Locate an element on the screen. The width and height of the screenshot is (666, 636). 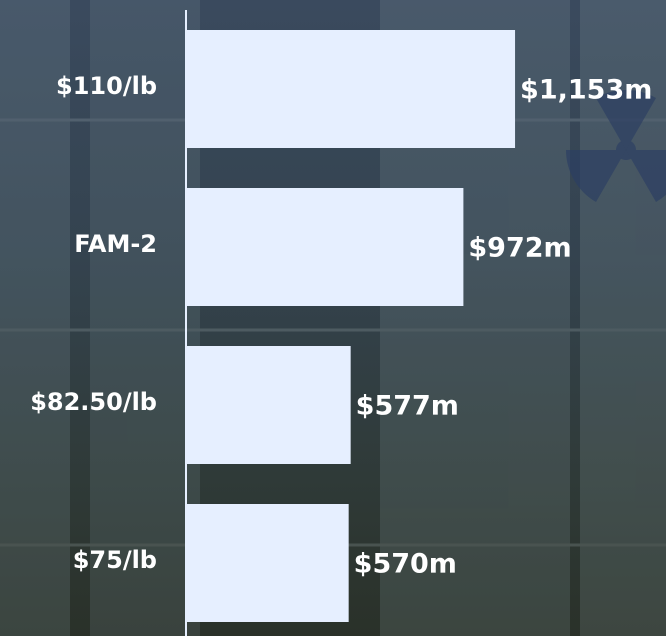
category-label: FAM-2 is located at coordinates (115, 244).